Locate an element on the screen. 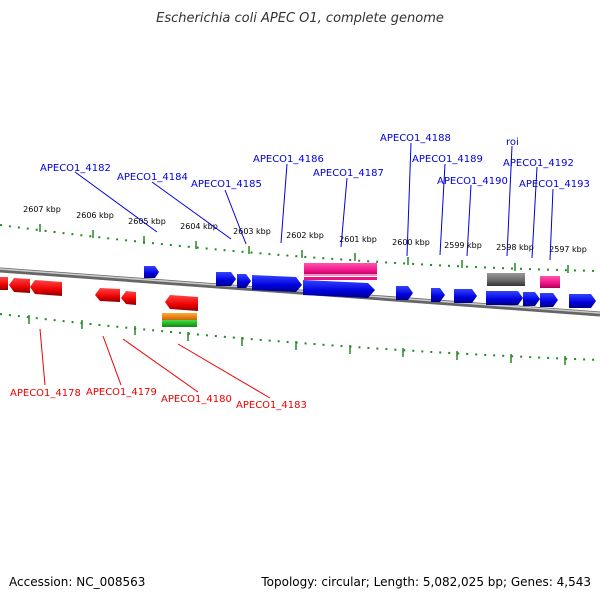 This screenshot has width=600, height=600. kbp-label: 2606 kbp is located at coordinates (95, 215).